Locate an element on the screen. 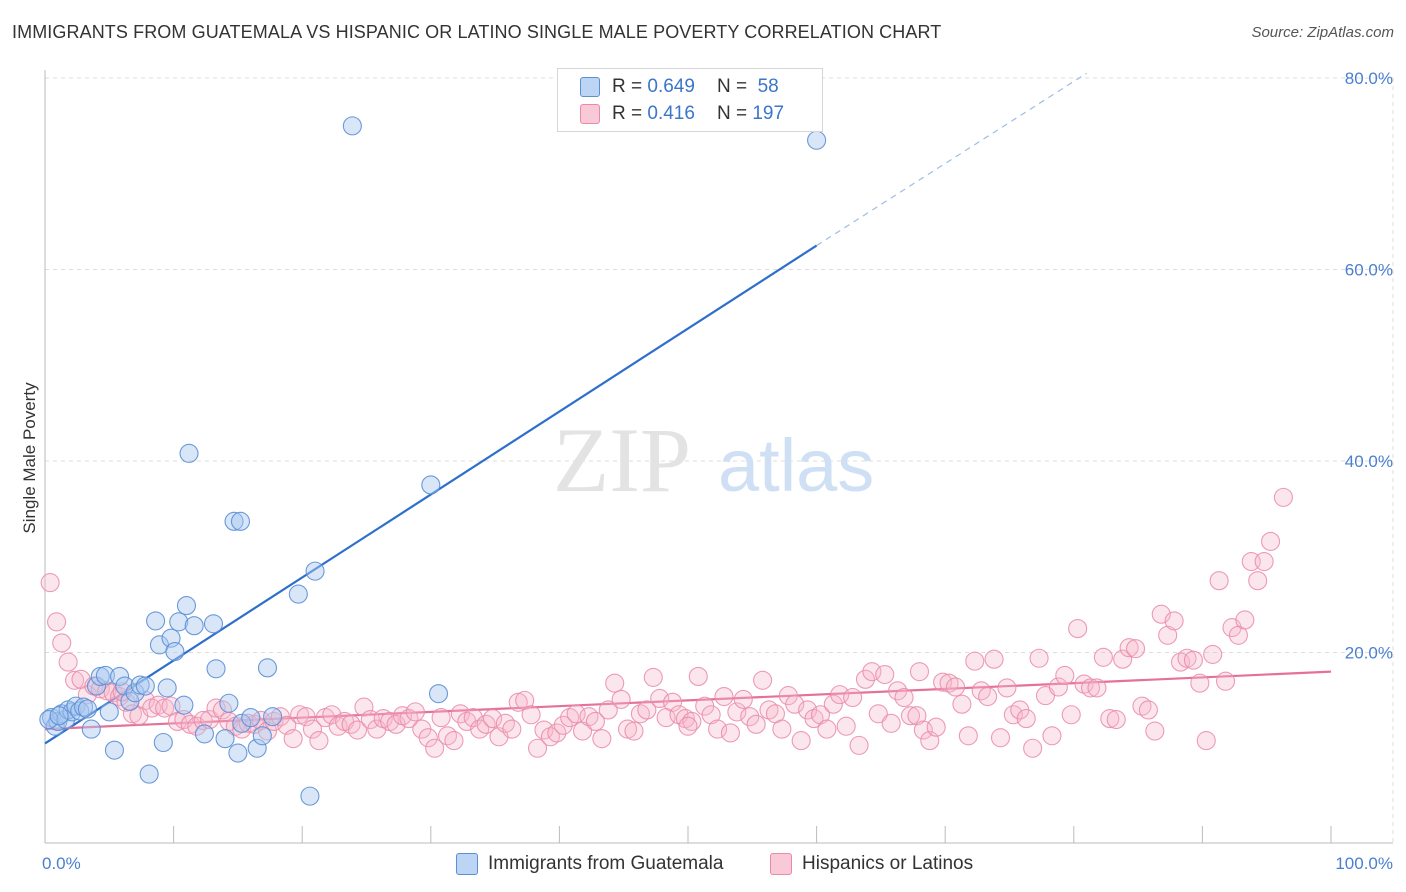  y-tick-label-40: 40.0% is located at coordinates (1369, 461).